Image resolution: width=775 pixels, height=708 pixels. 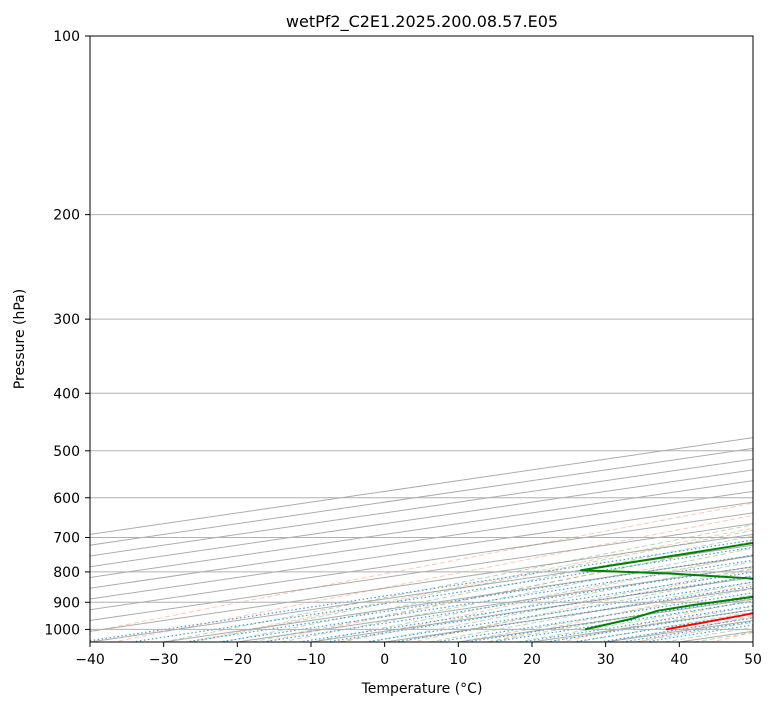 What do you see at coordinates (384, 660) in the screenshot?
I see `x-tick-label: 0` at bounding box center [384, 660].